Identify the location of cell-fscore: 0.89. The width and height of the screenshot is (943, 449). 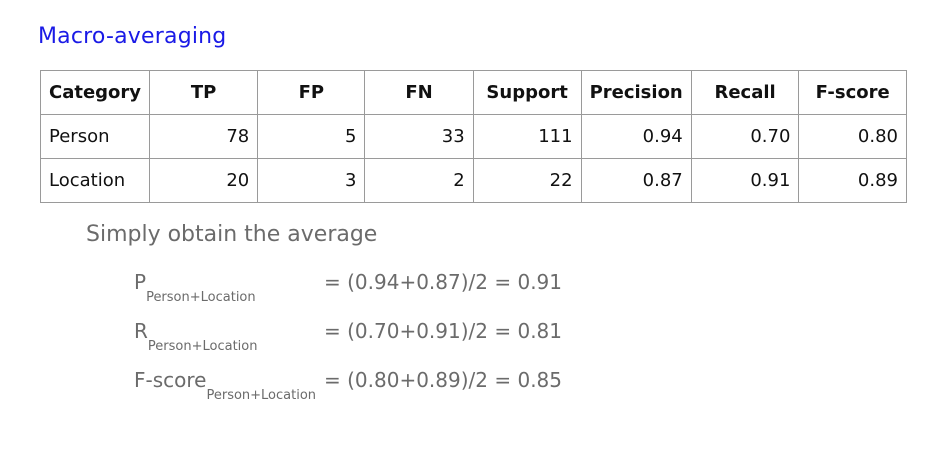
(852, 180).